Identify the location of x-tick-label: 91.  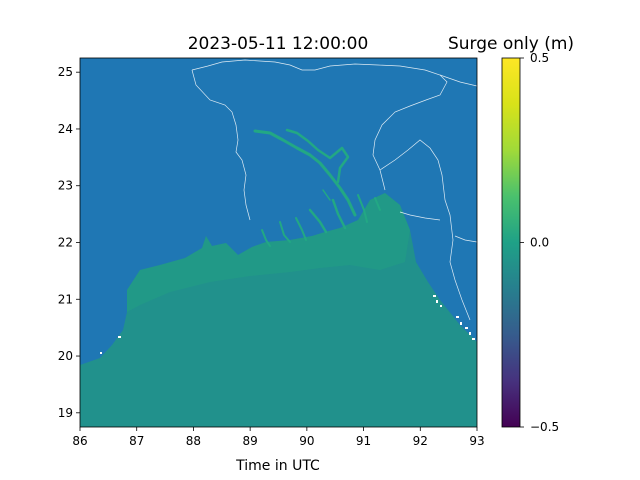
(363, 441).